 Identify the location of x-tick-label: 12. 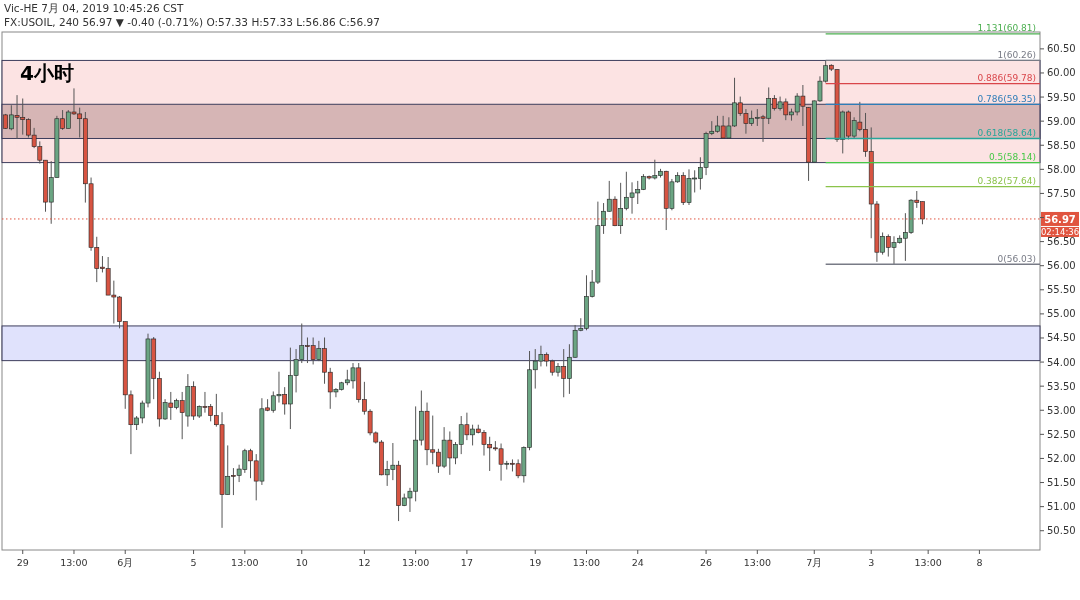
(364, 562).